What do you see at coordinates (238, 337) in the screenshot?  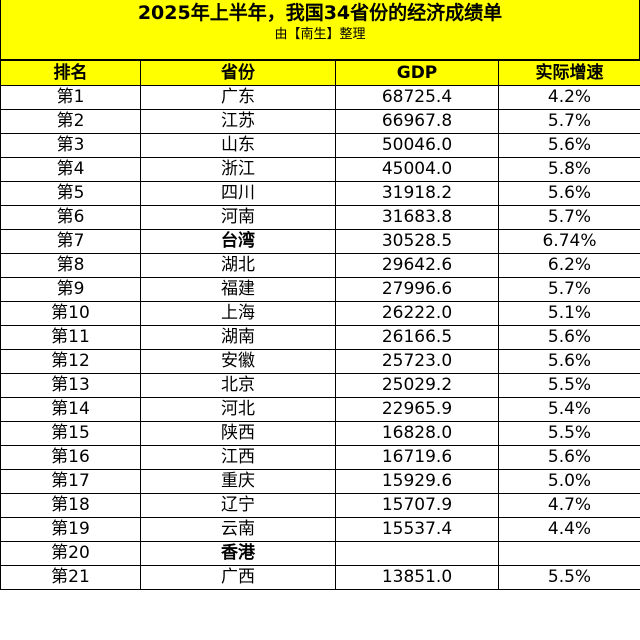 I see `province-cell: 湖南` at bounding box center [238, 337].